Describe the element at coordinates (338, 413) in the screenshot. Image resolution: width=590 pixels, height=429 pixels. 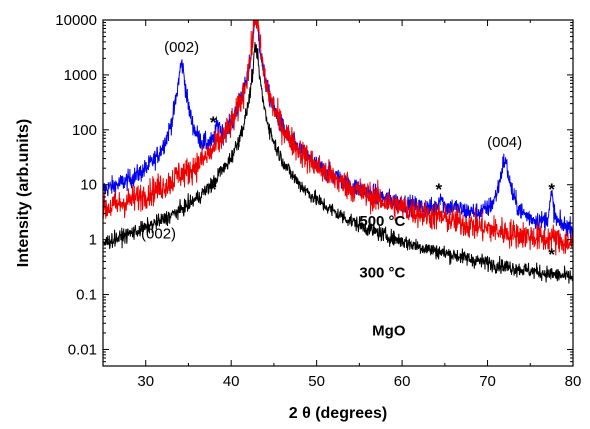
I see `x-axis-title: 2 θ (degrees)` at that location.